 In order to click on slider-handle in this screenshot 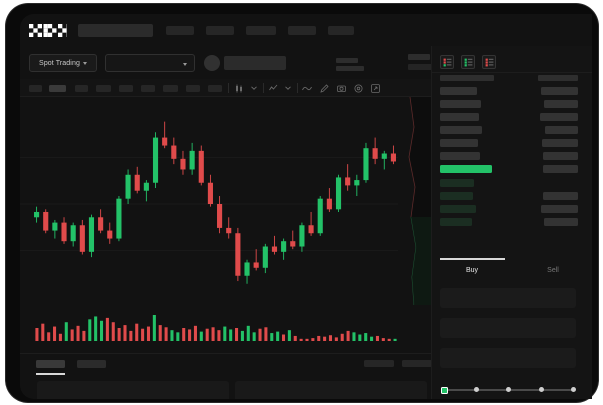, I will do `click(444, 390)`.